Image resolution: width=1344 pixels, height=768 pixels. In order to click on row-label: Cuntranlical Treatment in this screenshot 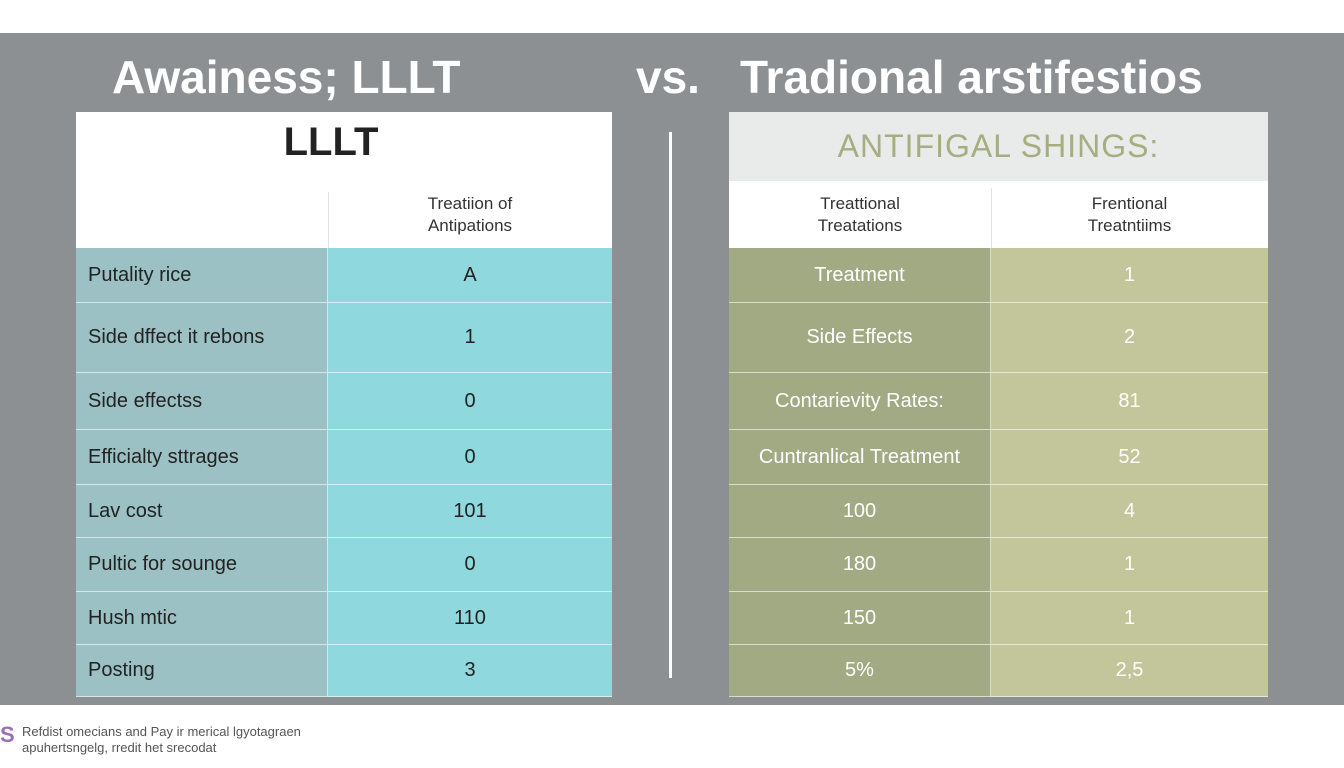, I will do `click(860, 457)`.